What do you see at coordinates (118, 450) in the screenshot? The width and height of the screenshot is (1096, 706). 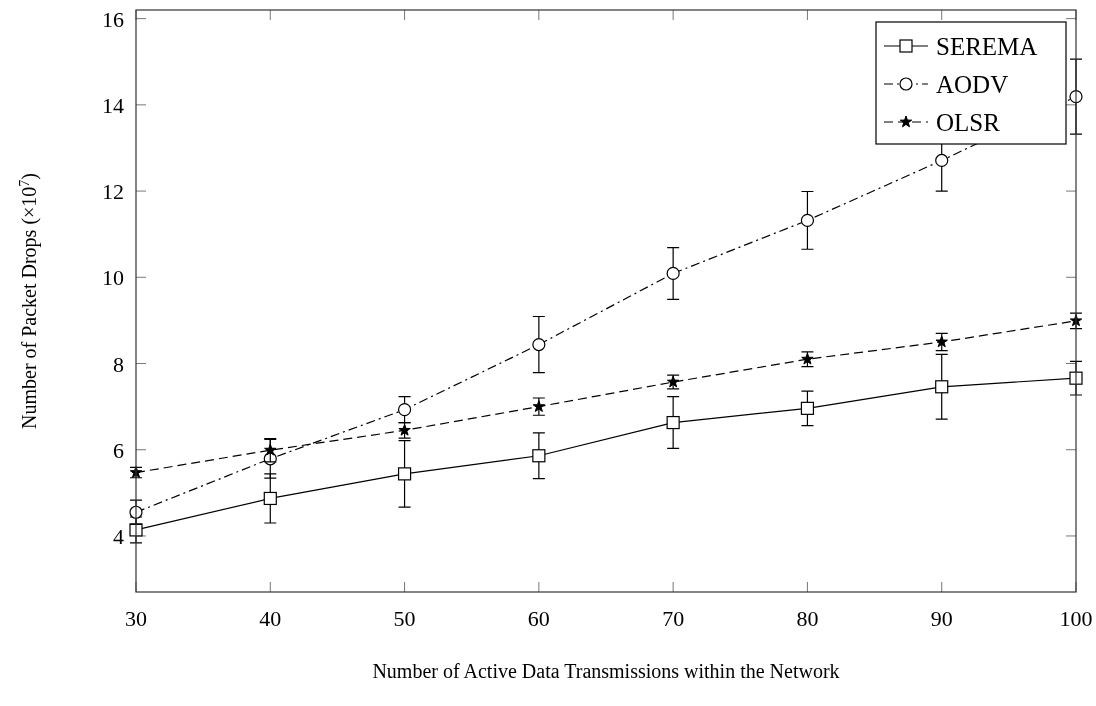 I see `y-tick-label: 6` at bounding box center [118, 450].